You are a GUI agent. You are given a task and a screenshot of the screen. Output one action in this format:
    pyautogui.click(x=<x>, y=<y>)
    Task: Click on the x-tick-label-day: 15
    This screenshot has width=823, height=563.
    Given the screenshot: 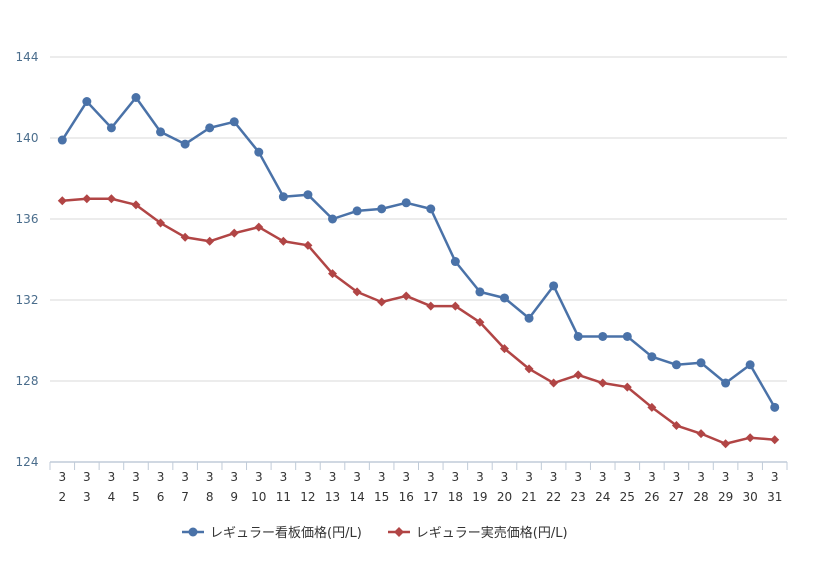 What is the action you would take?
    pyautogui.click(x=381, y=497)
    